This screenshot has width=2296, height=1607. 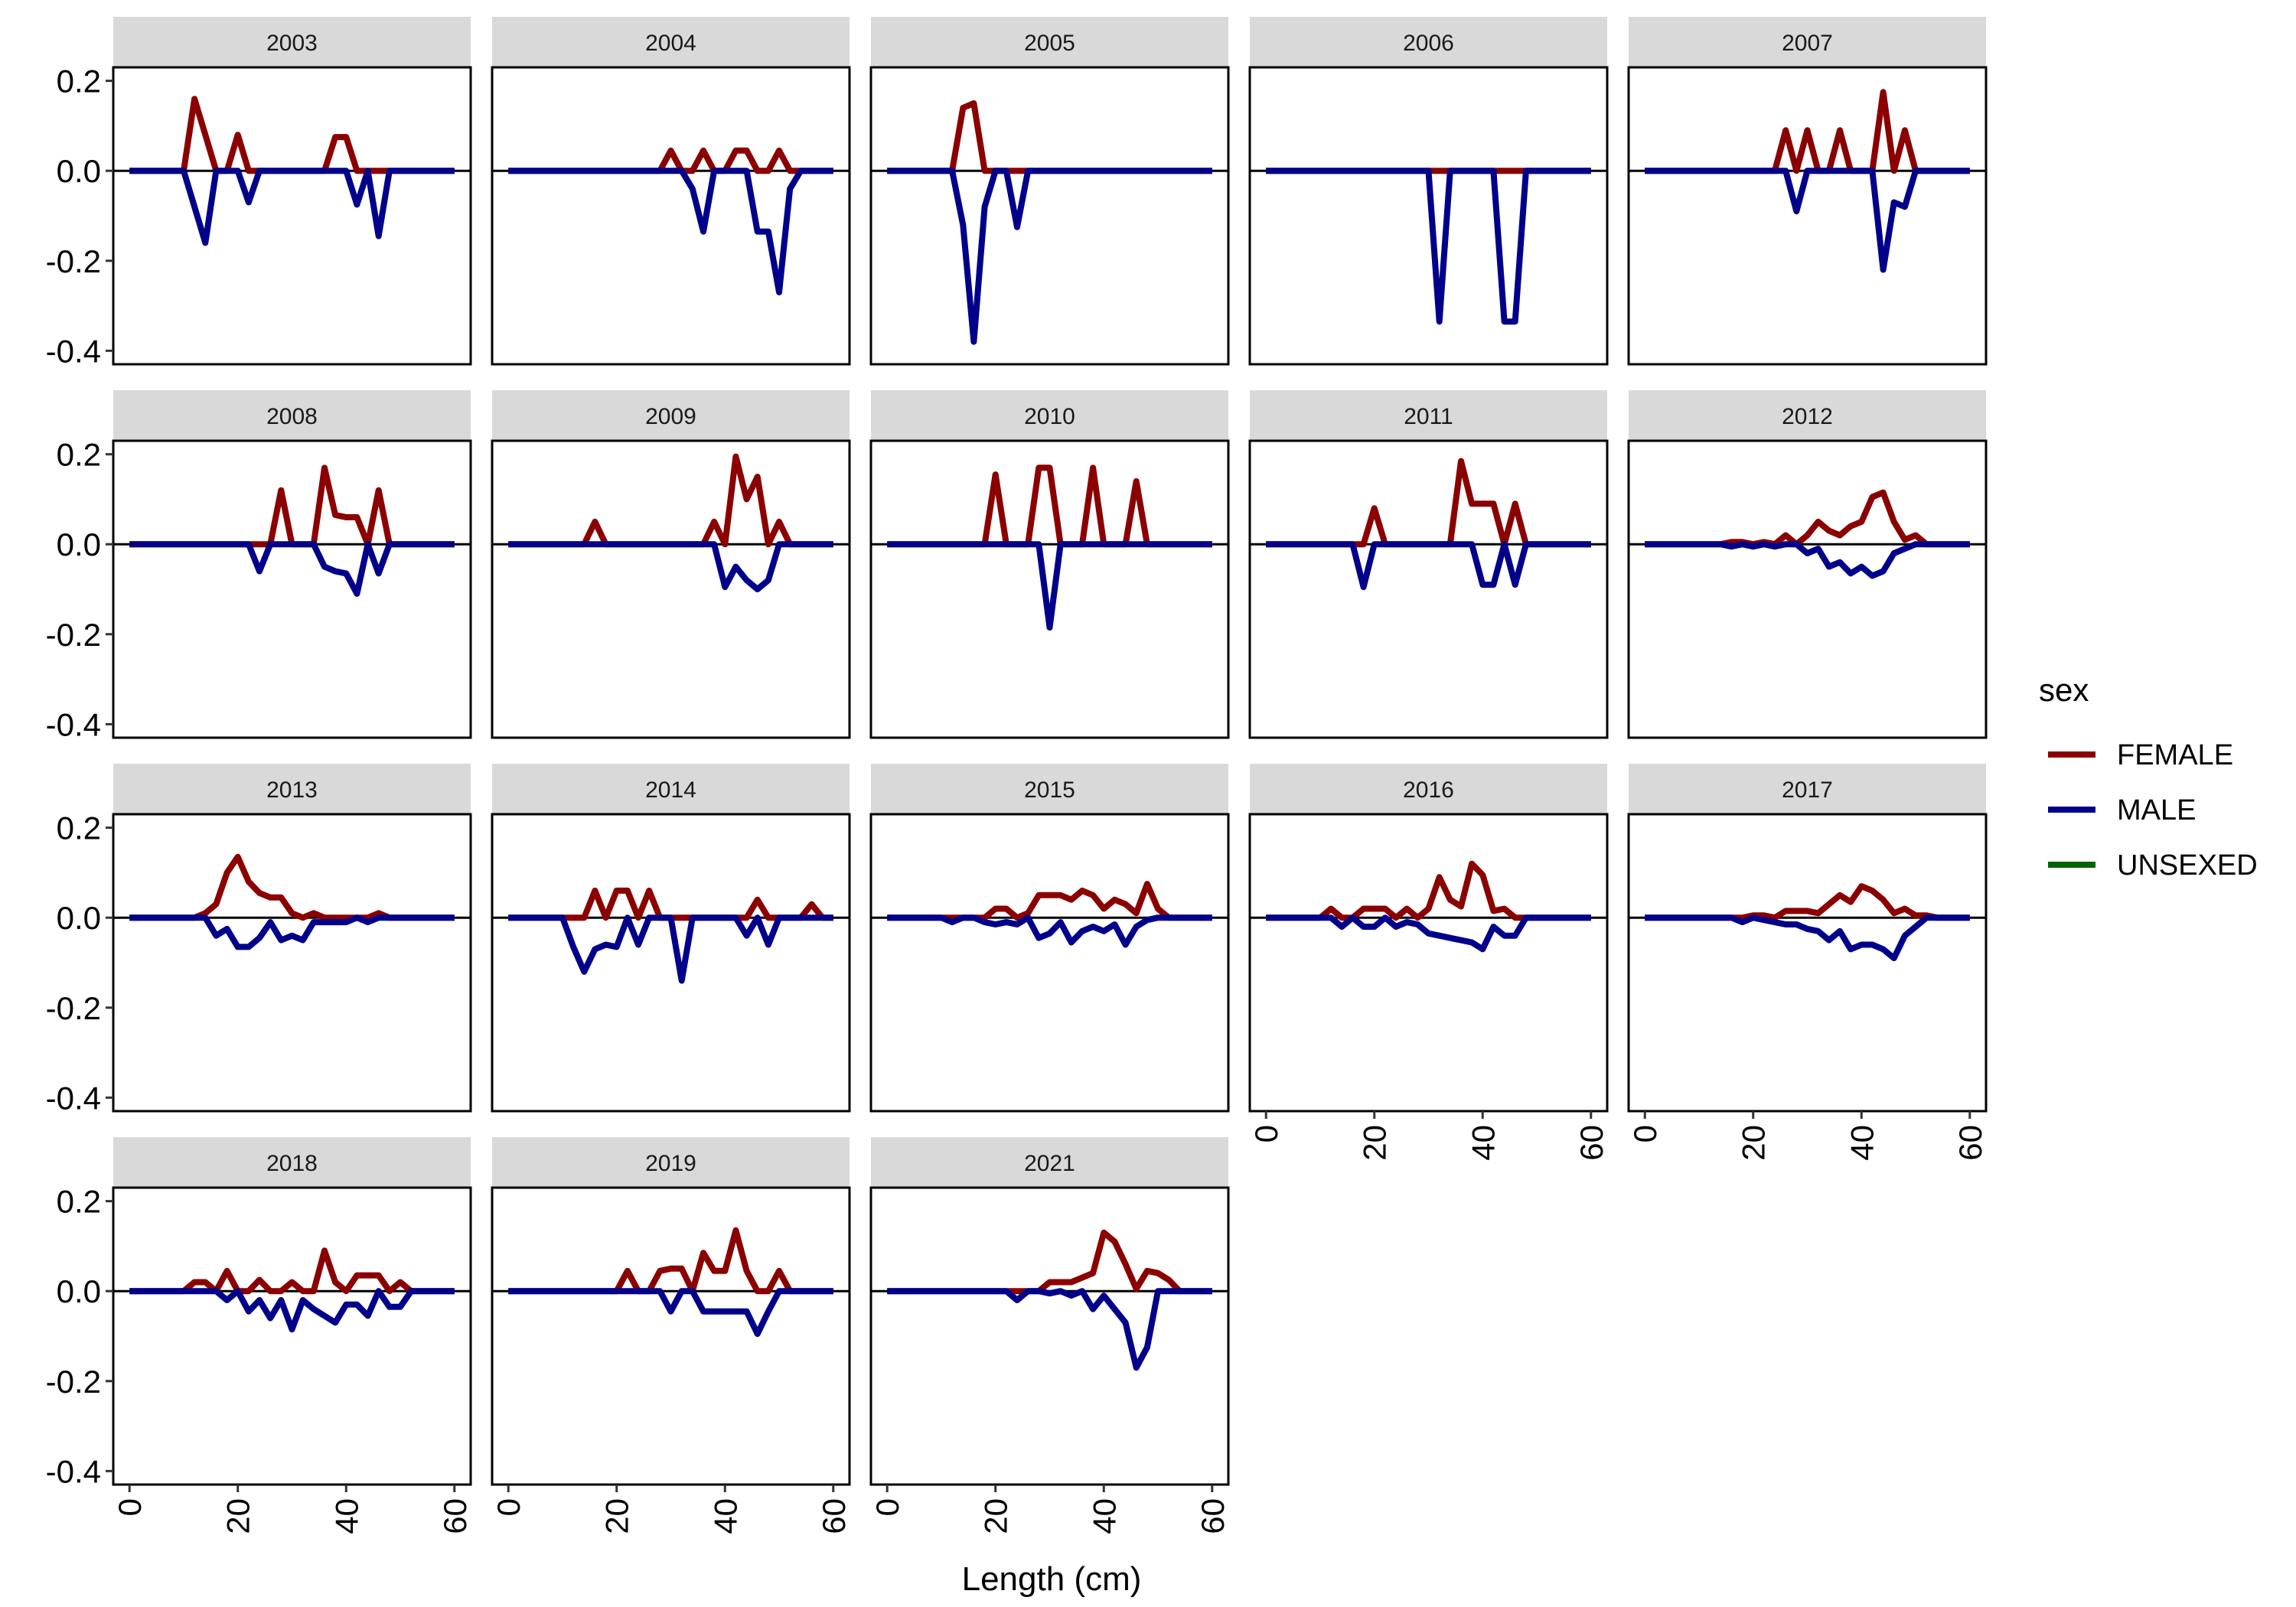 I want to click on panel-2008: 2008 -0.4 -0.2 0.0 0.2, so click(x=259, y=566).